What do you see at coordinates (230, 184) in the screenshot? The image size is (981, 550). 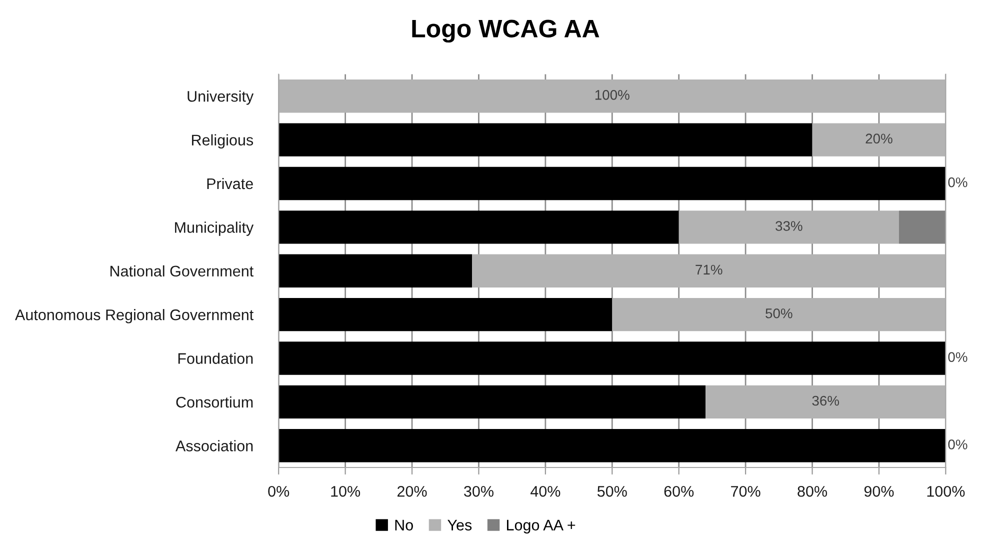 I see `y-tick-label: Private` at bounding box center [230, 184].